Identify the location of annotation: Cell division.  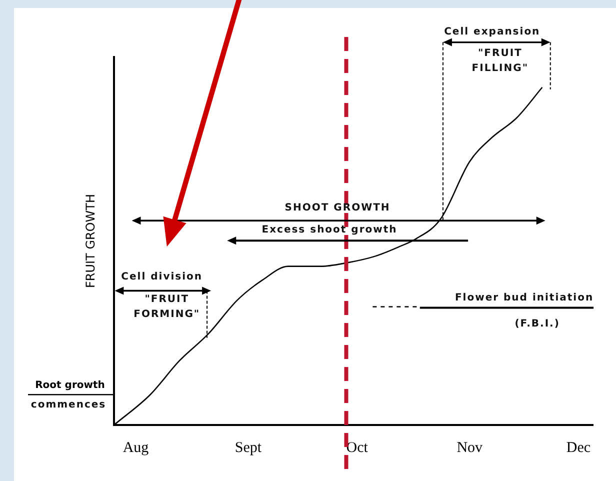
(162, 276).